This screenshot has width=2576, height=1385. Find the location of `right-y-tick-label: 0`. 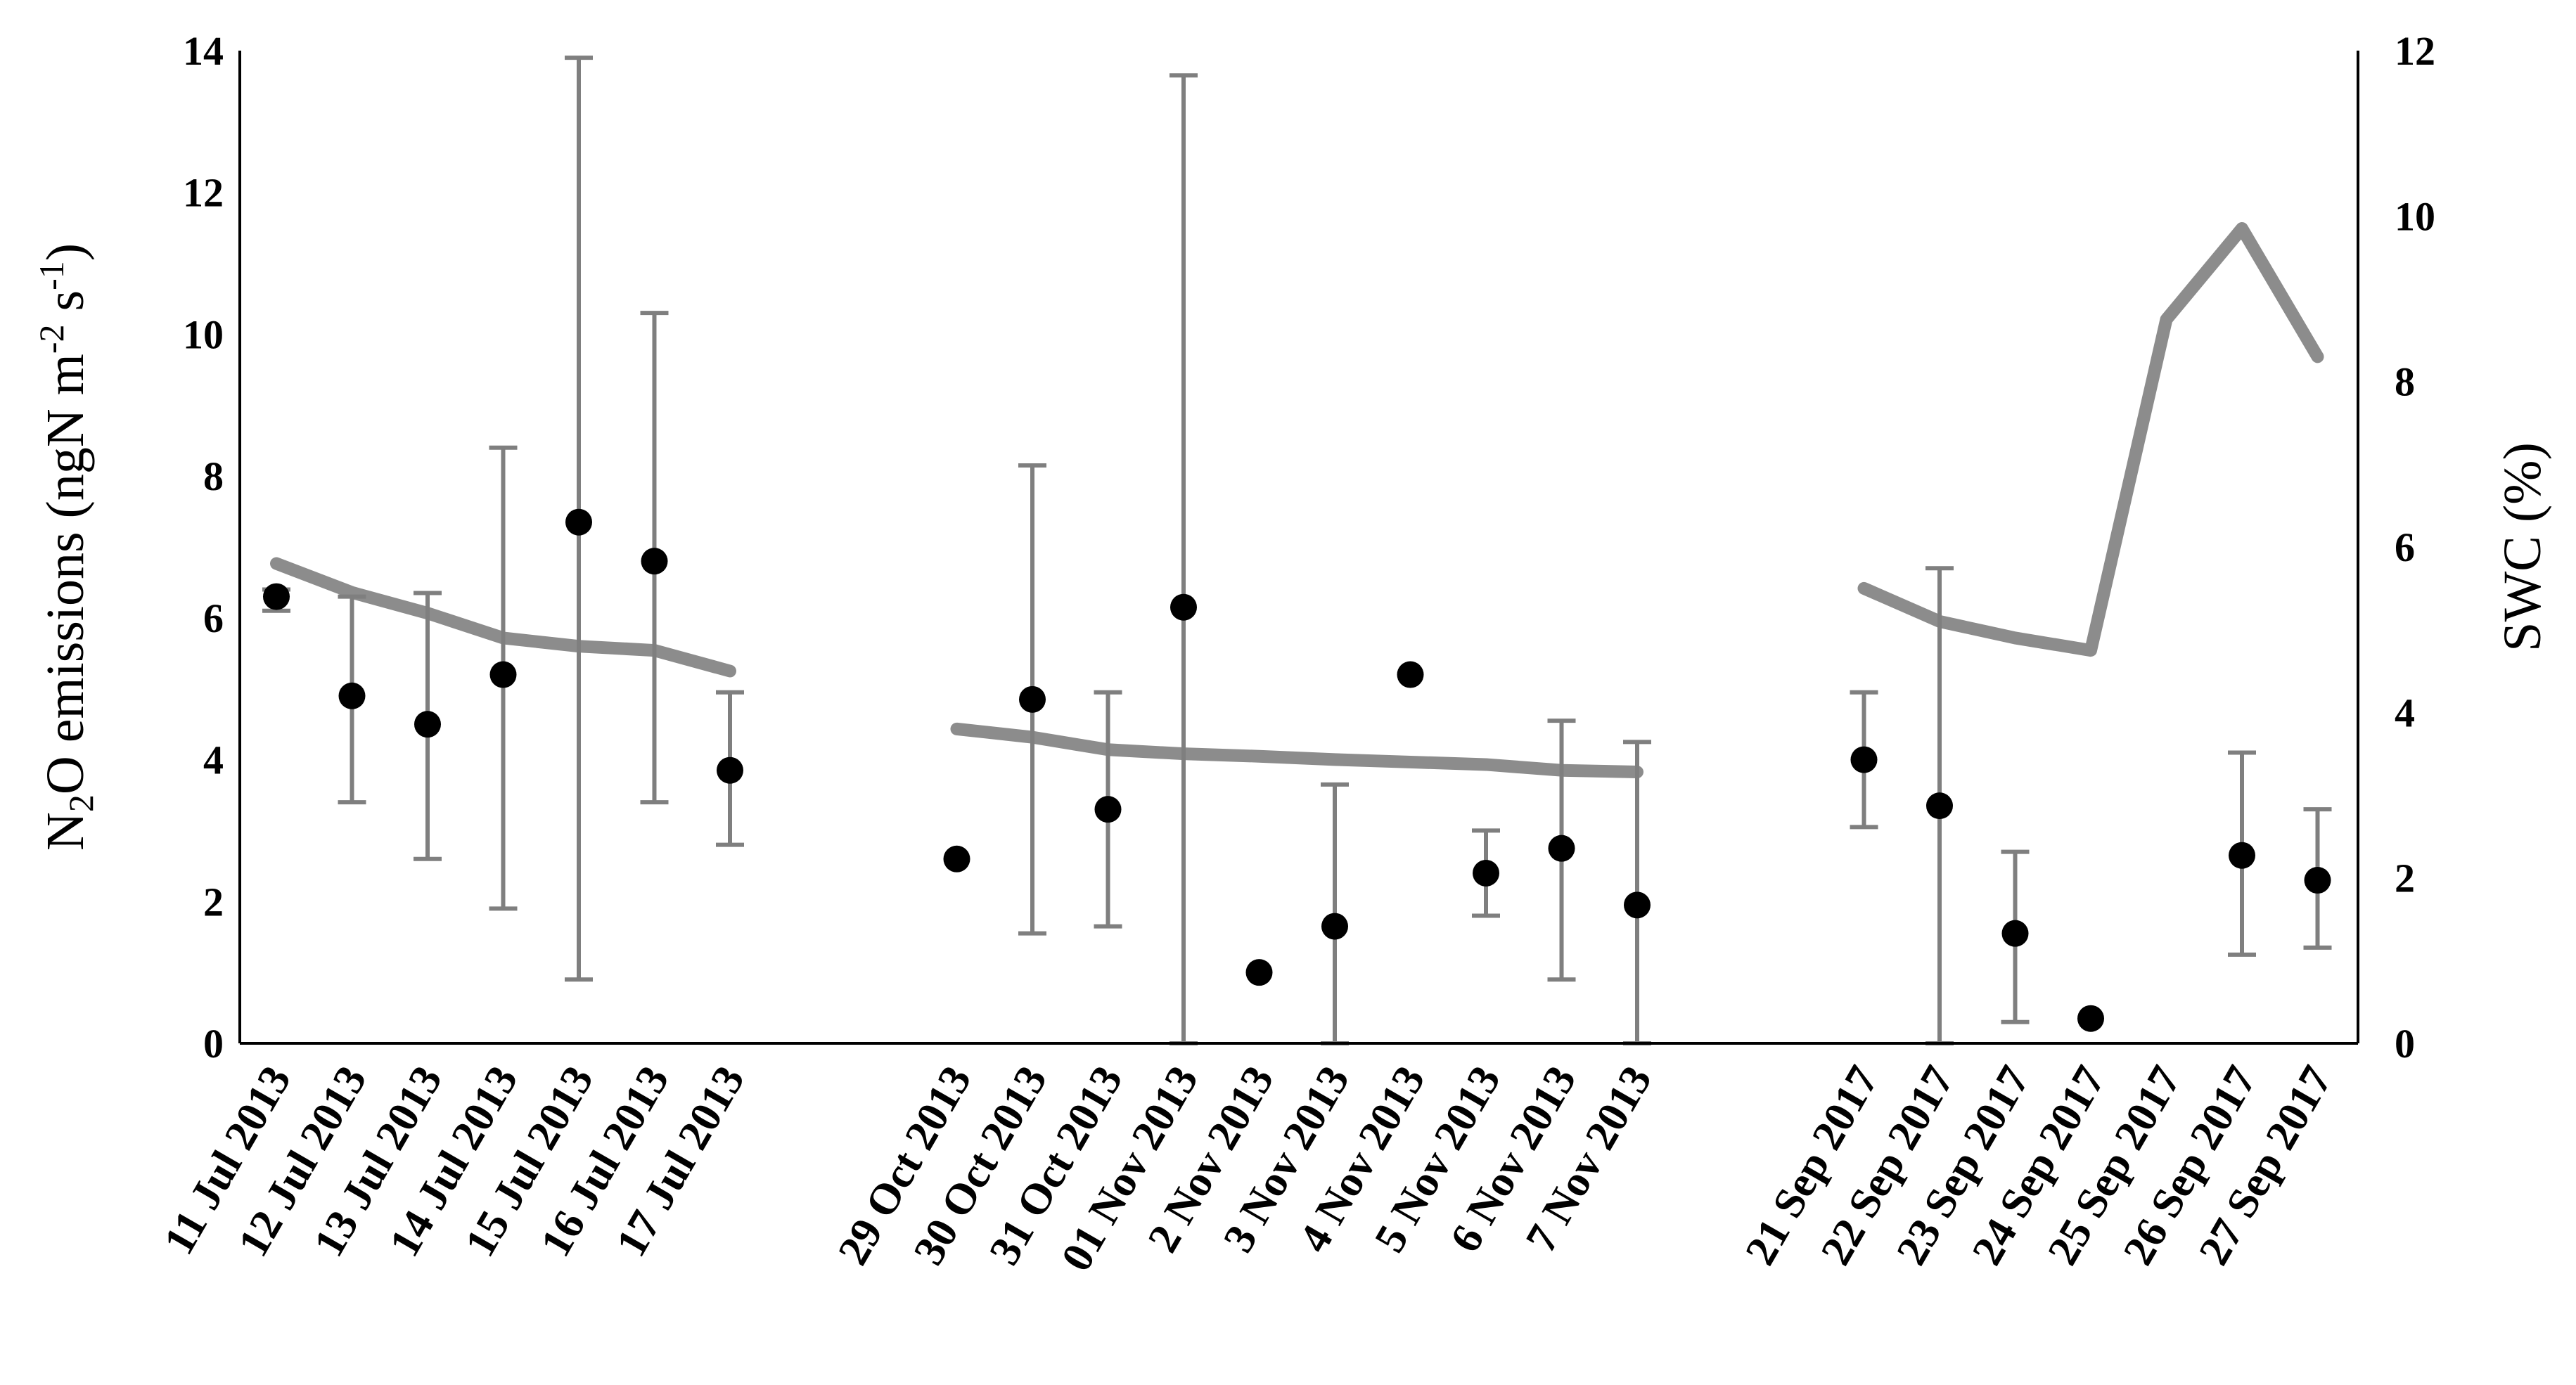

right-y-tick-label: 0 is located at coordinates (2405, 1044).